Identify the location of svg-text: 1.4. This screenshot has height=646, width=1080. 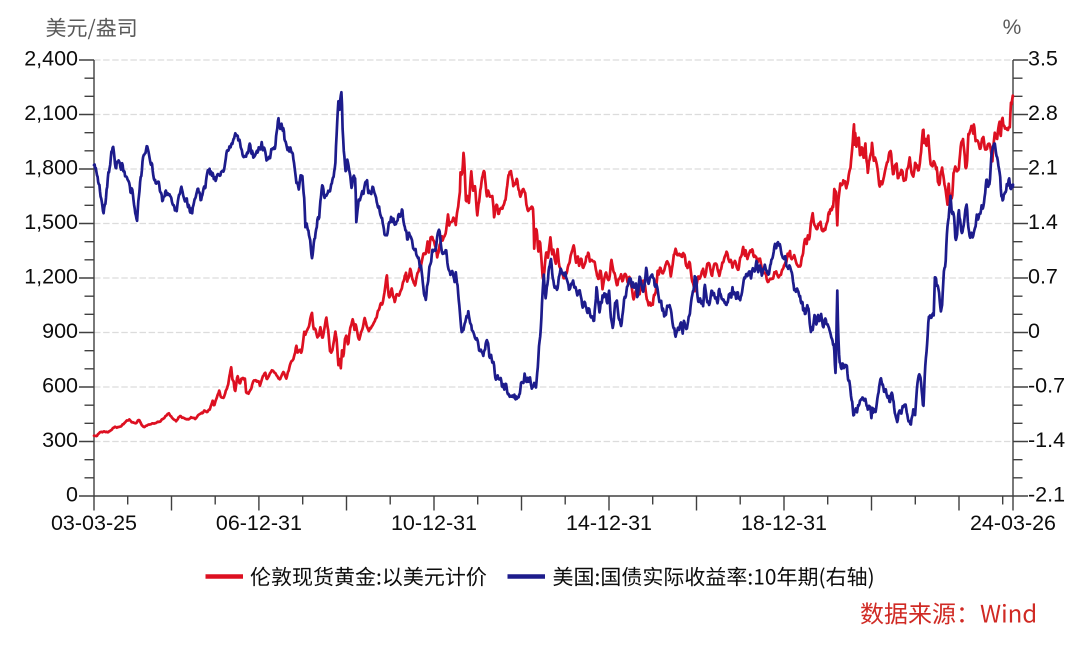
(1043, 222).